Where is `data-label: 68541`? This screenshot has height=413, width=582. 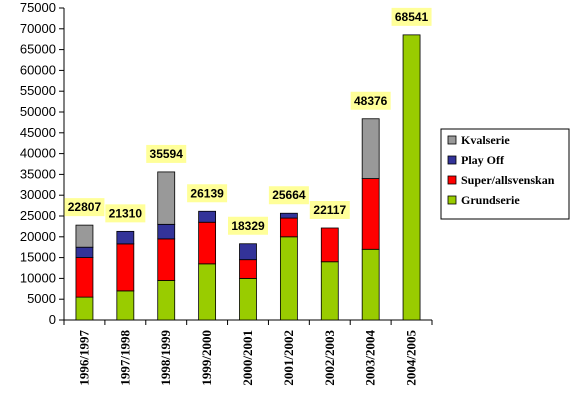
data-label: 68541 is located at coordinates (412, 17).